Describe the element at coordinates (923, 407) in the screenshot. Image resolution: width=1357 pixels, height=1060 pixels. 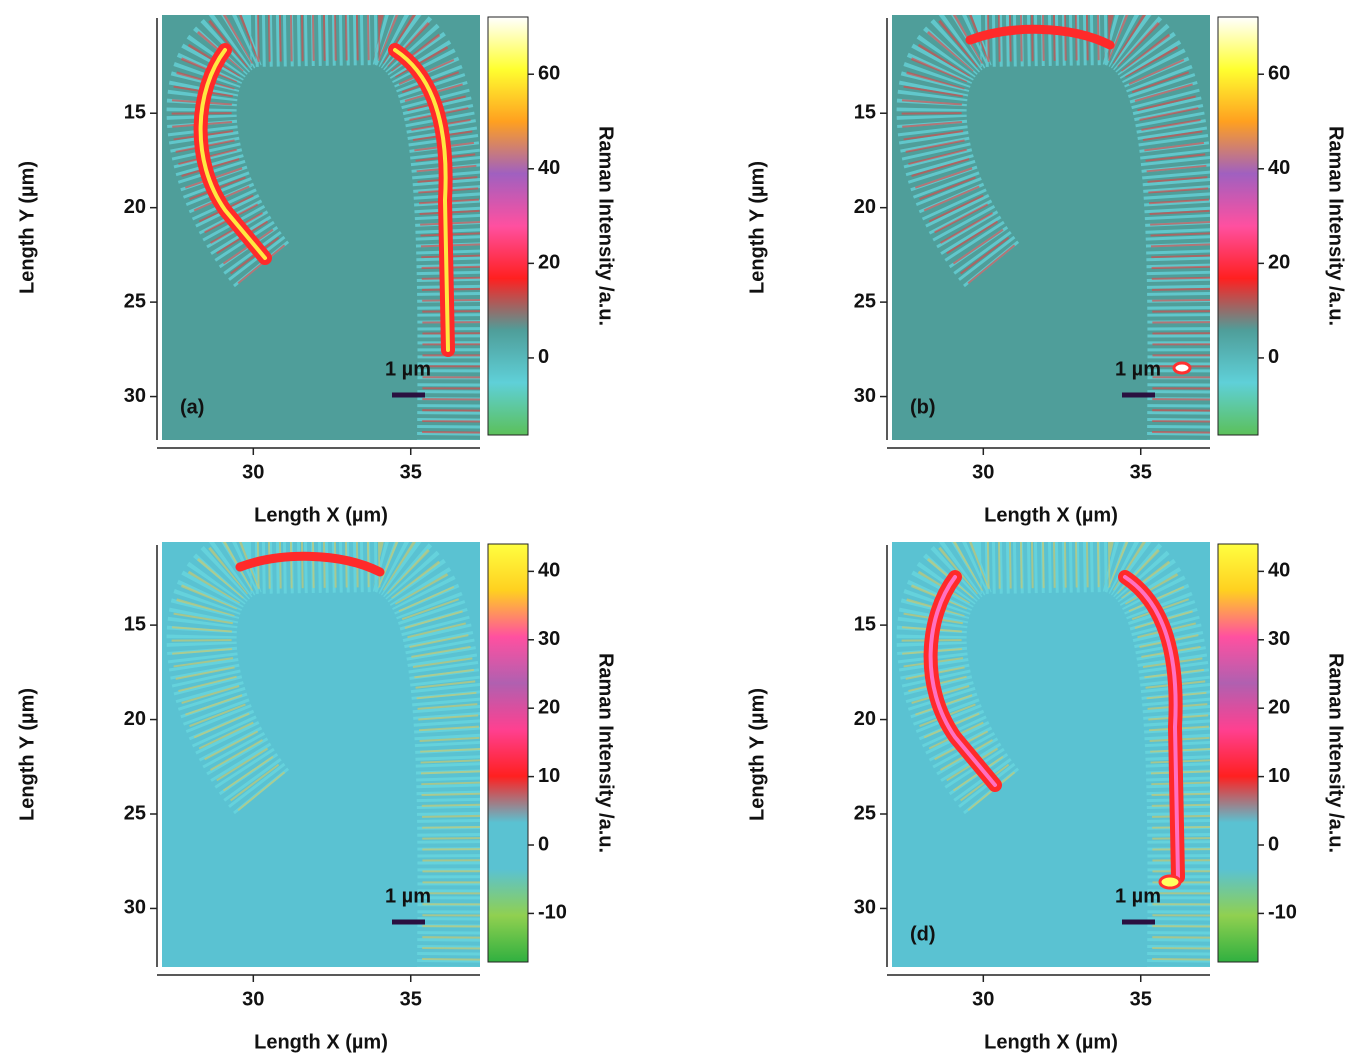
I see `panel-label: (b)` at that location.